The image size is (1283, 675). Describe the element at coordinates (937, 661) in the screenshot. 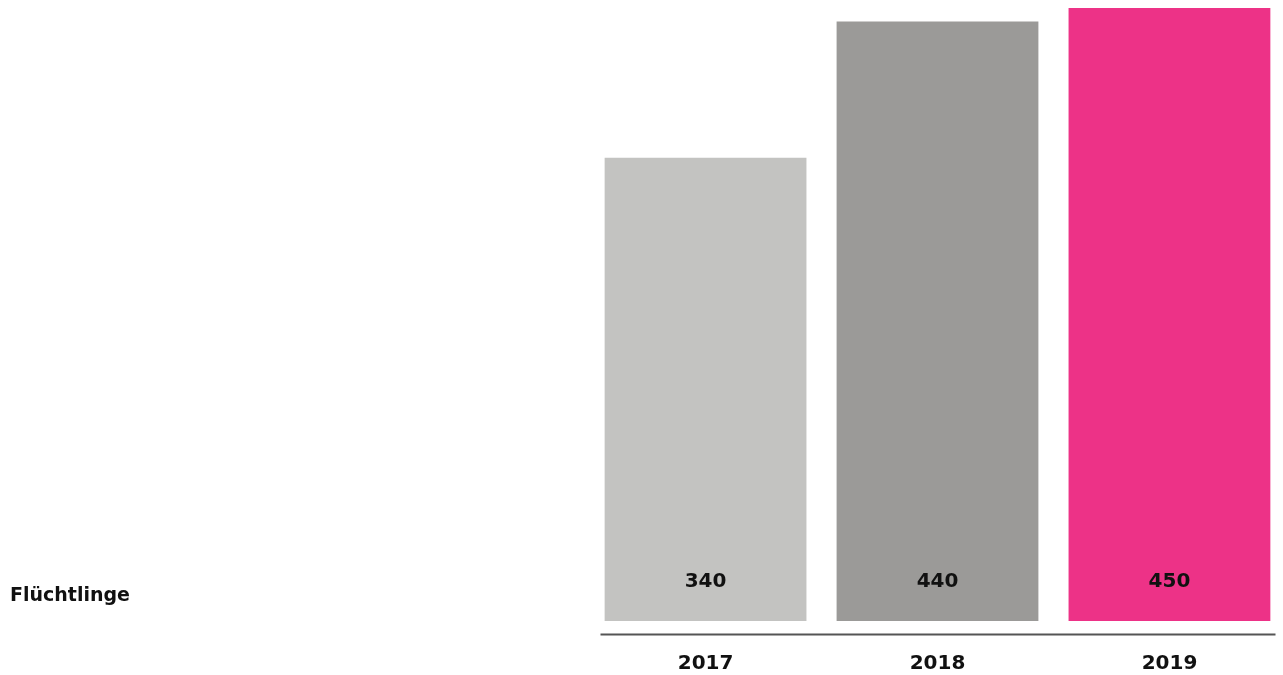

I see `x-tick-label: 2018` at that location.